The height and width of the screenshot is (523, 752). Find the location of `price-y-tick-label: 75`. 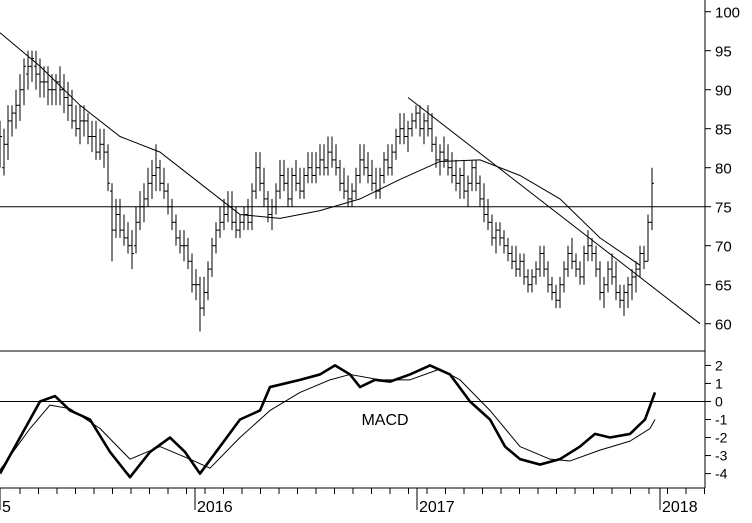

price-y-tick-label: 75 is located at coordinates (723, 208).